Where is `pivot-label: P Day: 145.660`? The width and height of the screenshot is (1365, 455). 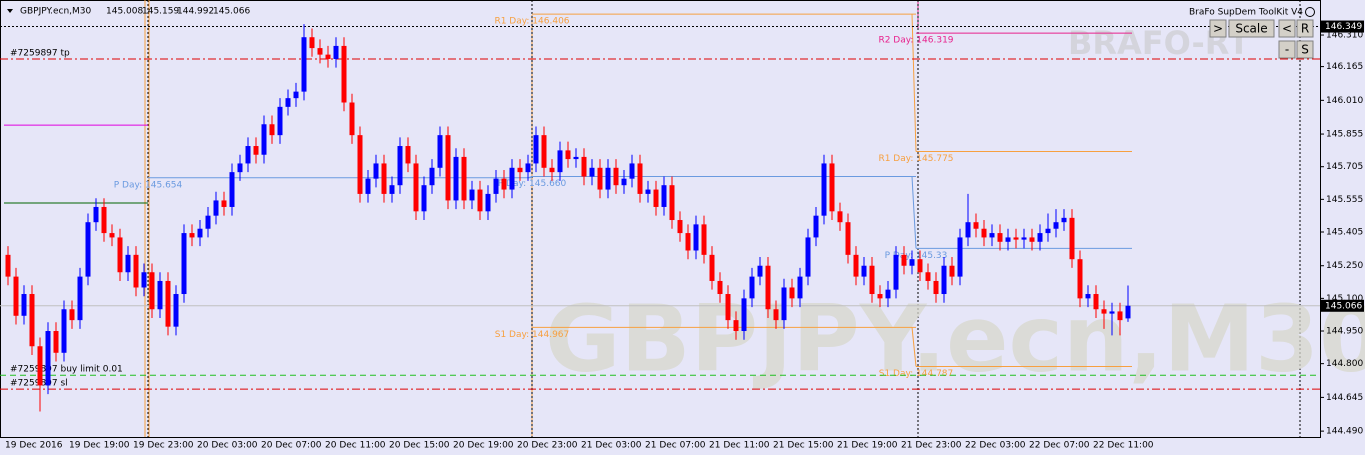 pivot-label: P Day: 145.660 is located at coordinates (532, 184).